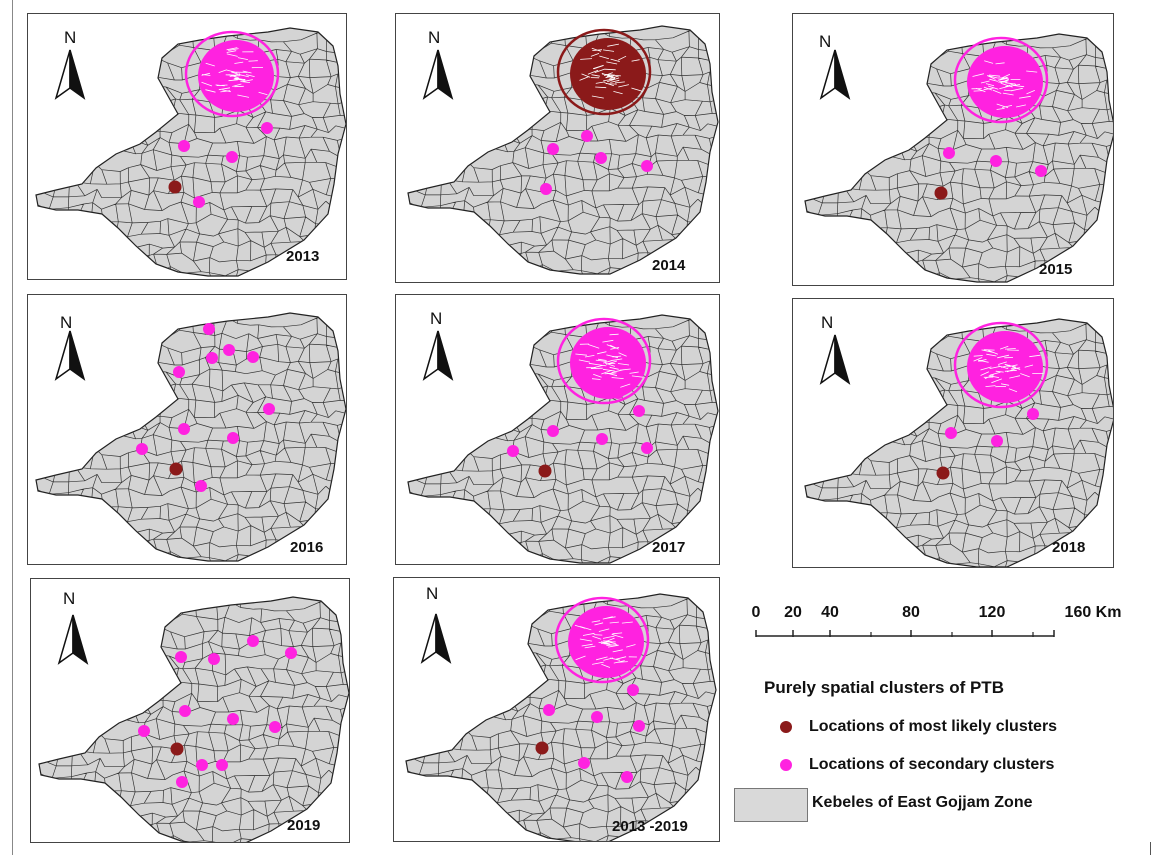  Describe the element at coordinates (933, 726) in the screenshot. I see `legend-label-primary: Locations of most likely clusters` at that location.